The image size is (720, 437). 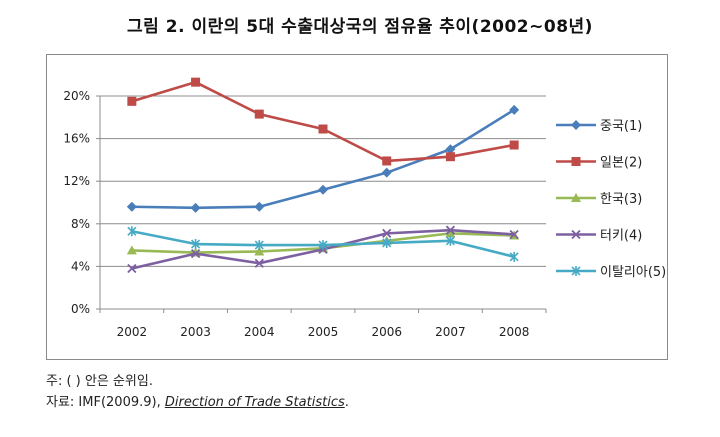 I want to click on legend-label: 터키(4), so click(x=621, y=236).